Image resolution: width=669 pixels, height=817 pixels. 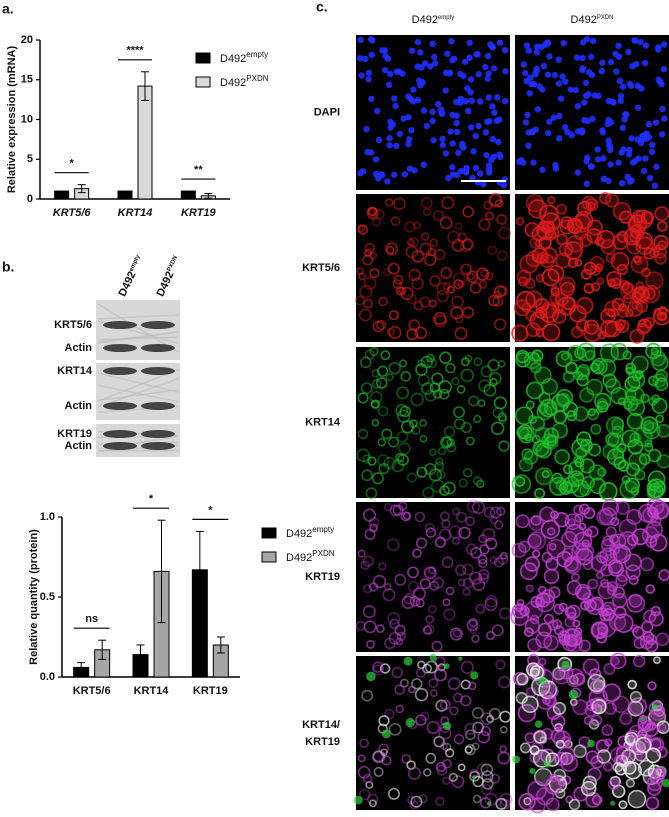 What do you see at coordinates (203, 58) in the screenshot?
I see `legend-swatch` at bounding box center [203, 58].